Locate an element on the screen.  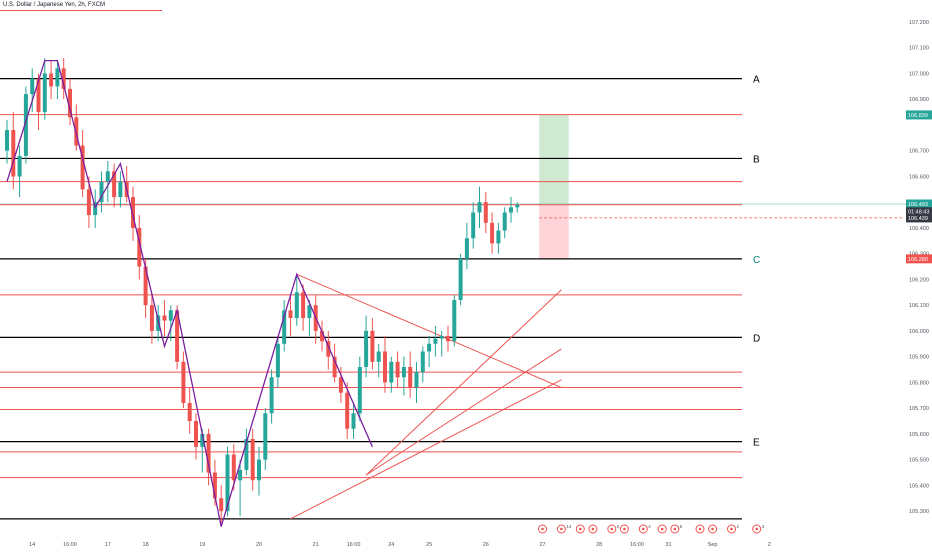
trendlines is located at coordinates (426, 396).